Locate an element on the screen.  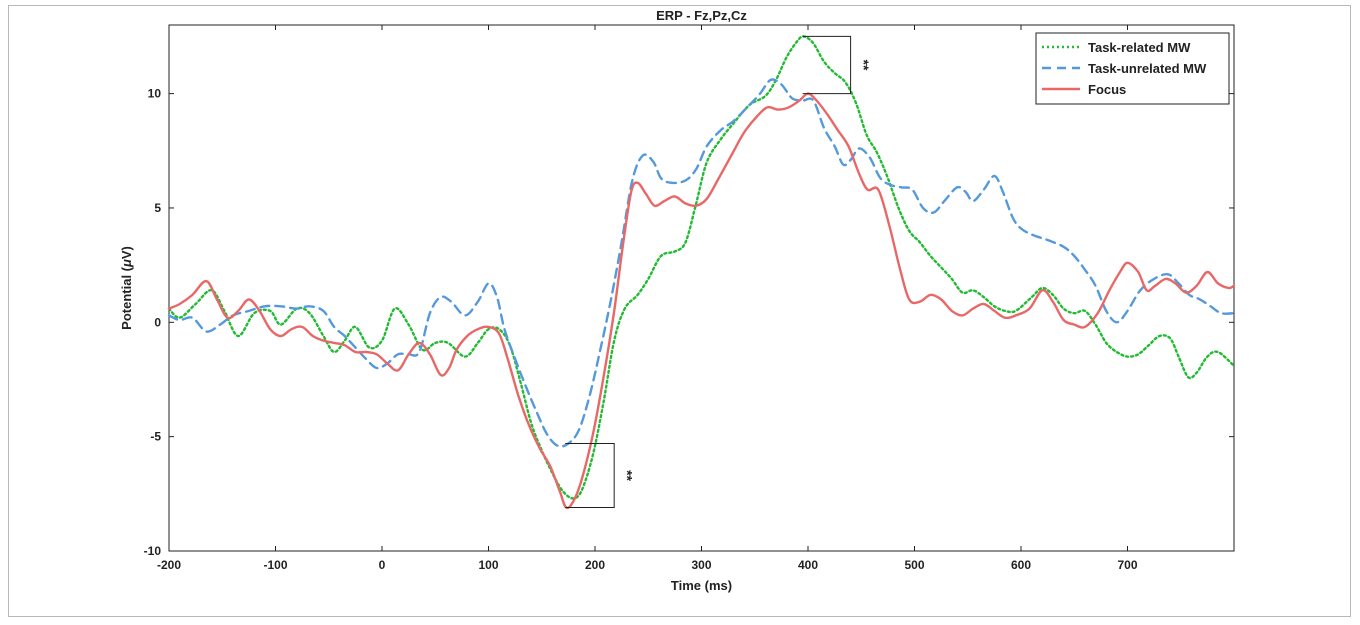
x-tick-label: 100 is located at coordinates (488, 565).